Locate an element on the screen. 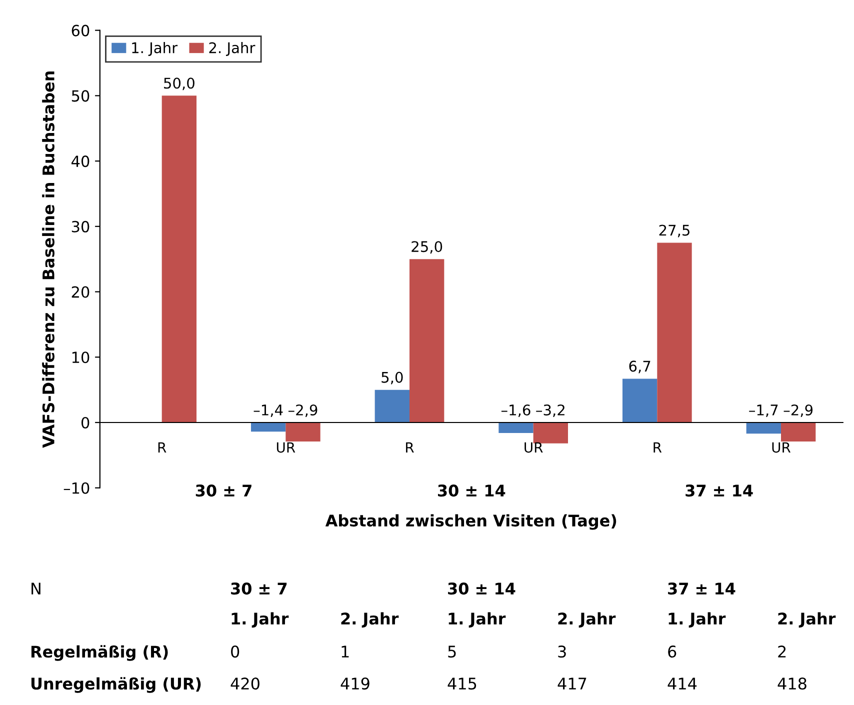  text: 5 is located at coordinates (452, 652).